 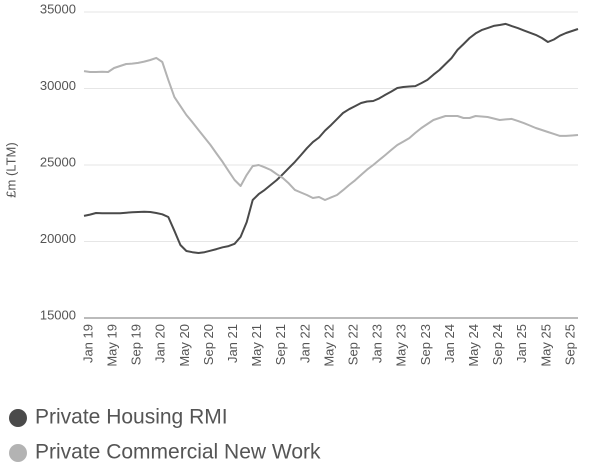 What do you see at coordinates (304, 343) in the screenshot?
I see `x-tick-label: Jan 22` at bounding box center [304, 343].